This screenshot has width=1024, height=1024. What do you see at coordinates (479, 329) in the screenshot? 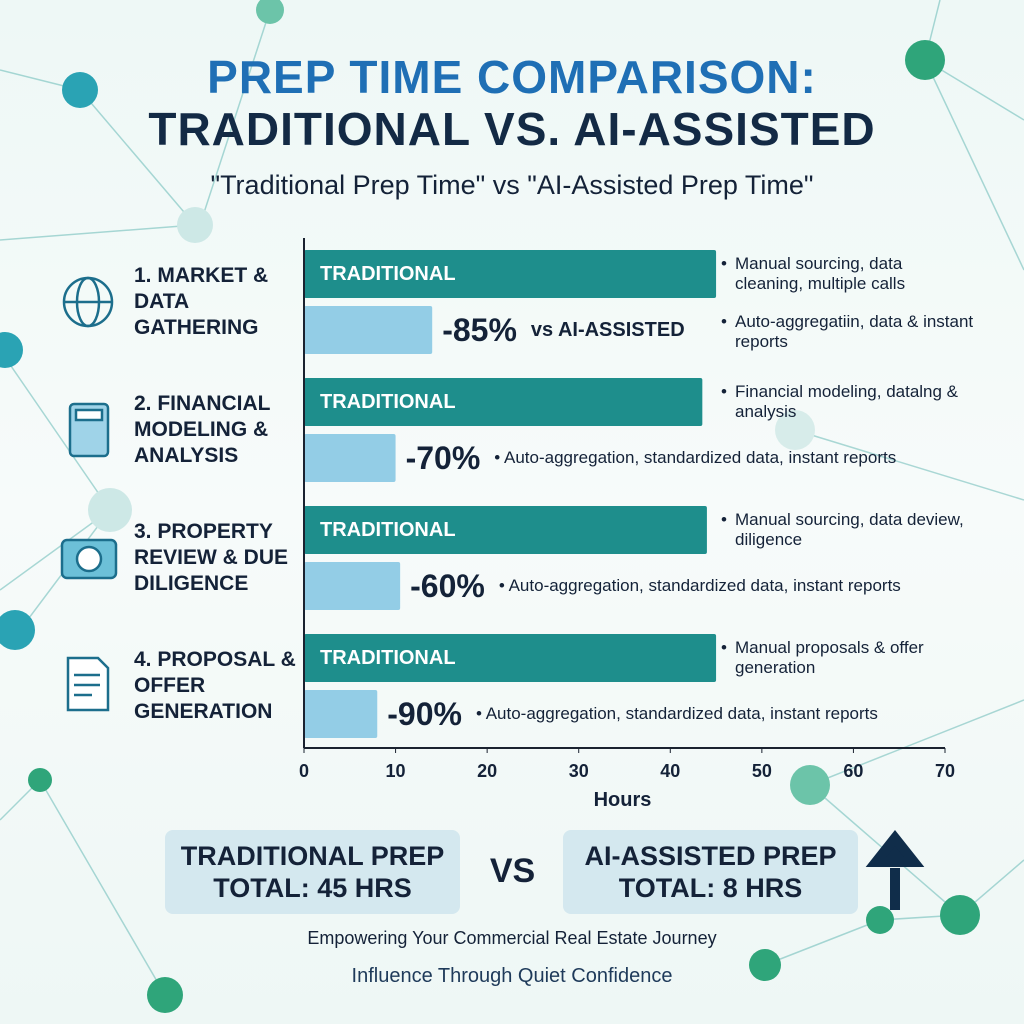
I see `reduction-label: -85%` at bounding box center [479, 329].